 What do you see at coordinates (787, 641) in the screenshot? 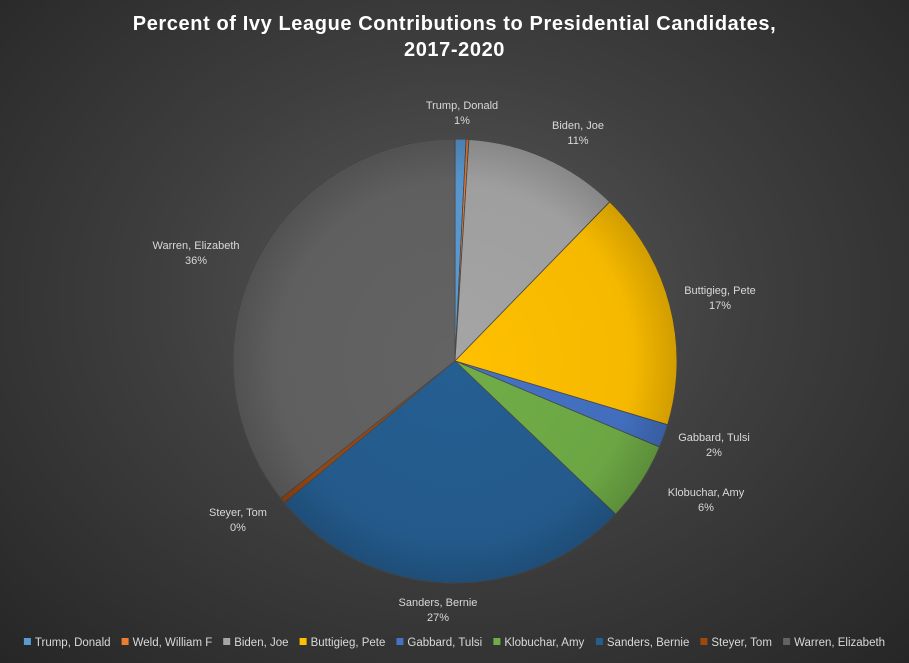
I see `legend-swatch-warren-elizabeth` at bounding box center [787, 641].